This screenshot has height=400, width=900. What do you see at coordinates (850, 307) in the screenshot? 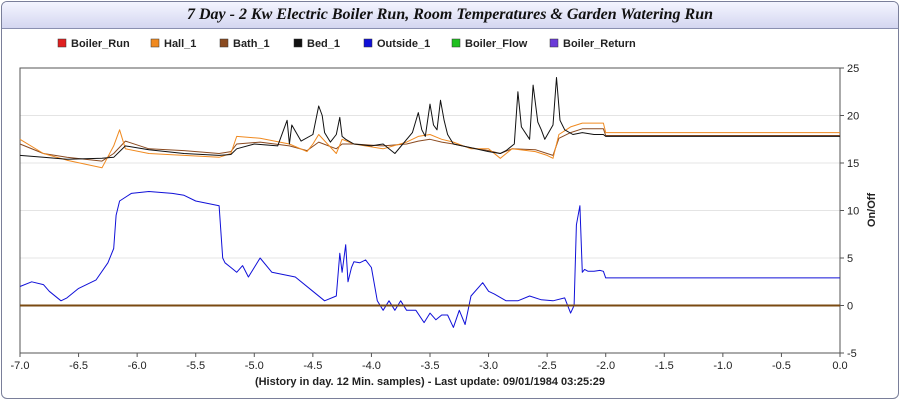
I see `y-tick-label: 0` at bounding box center [850, 307].